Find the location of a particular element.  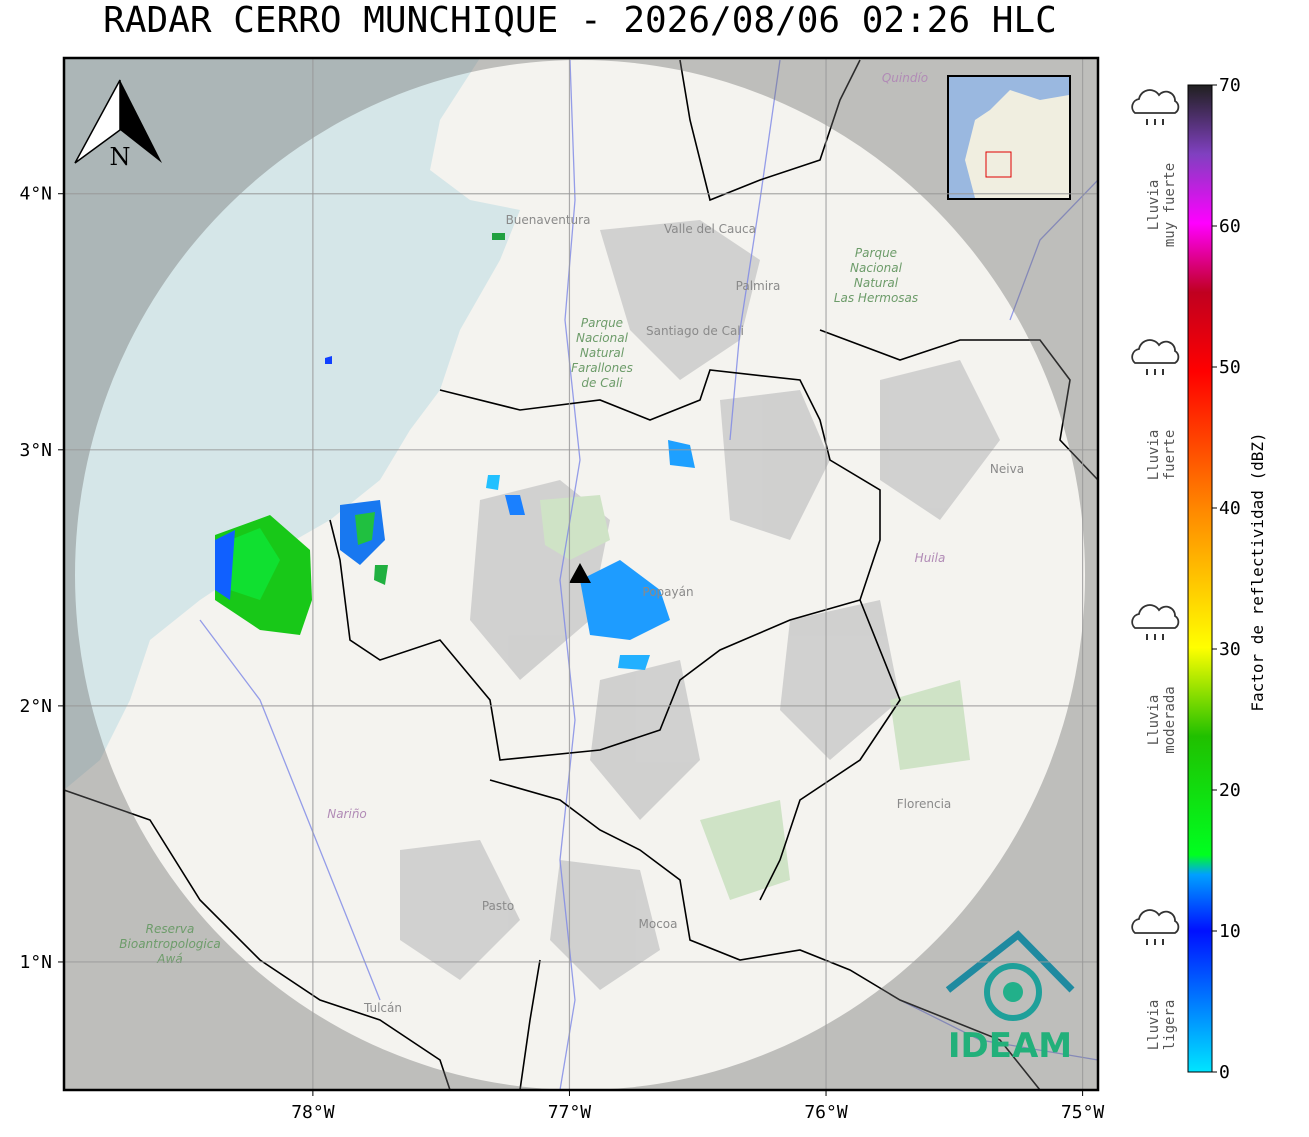

radar-site is located at coordinates (580, 573).